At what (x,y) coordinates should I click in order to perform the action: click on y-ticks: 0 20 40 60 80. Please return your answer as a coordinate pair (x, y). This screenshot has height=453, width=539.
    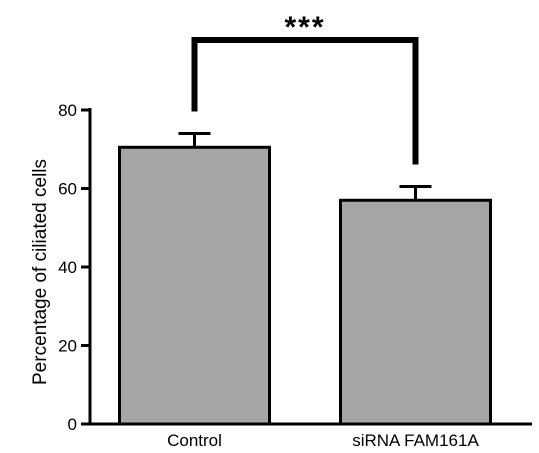
    Looking at the image, I should click on (74, 267).